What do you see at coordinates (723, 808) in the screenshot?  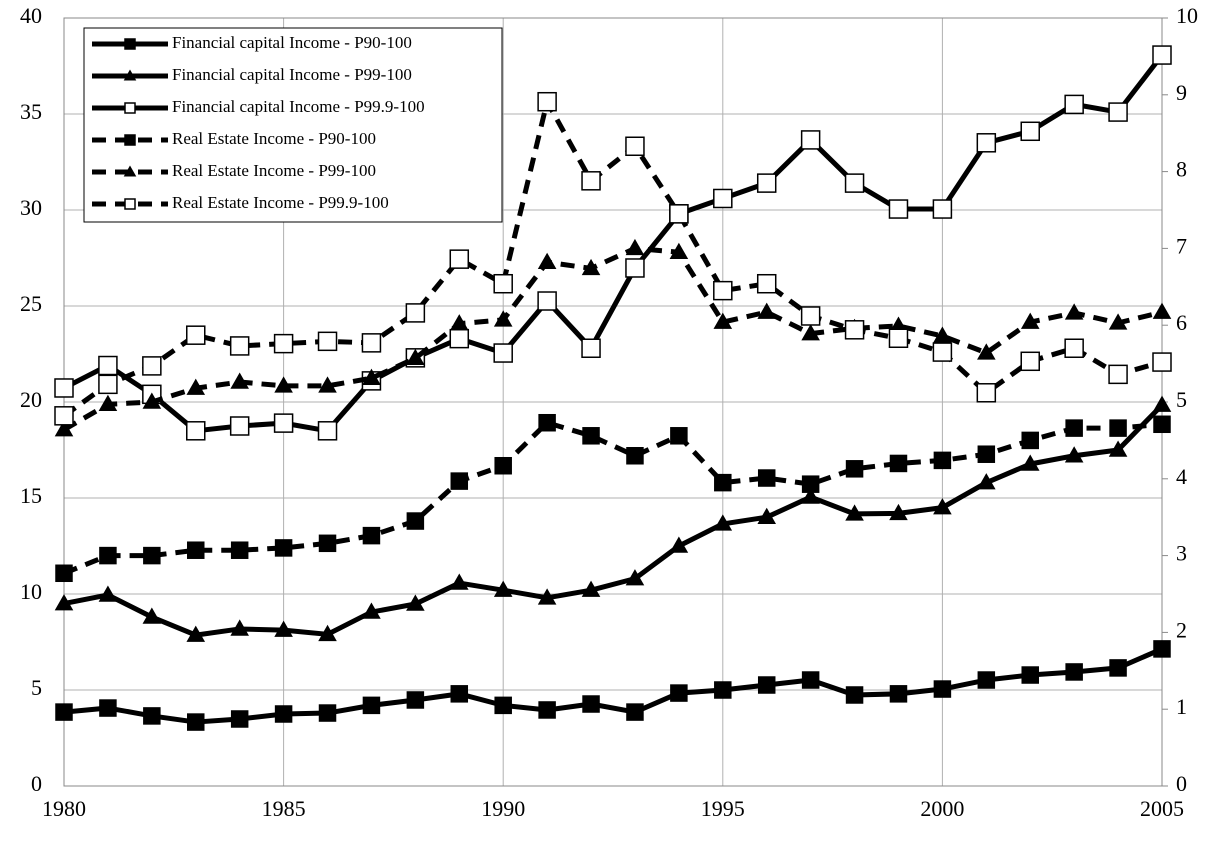 I see `x-tick-label: 1995` at bounding box center [723, 808].